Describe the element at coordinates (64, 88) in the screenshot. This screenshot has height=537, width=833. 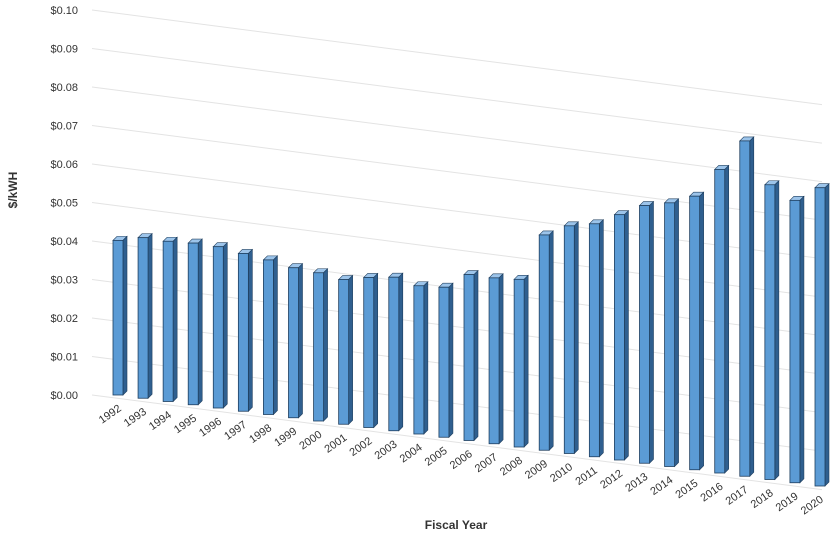
I see `y-tick-label: $0.08` at that location.